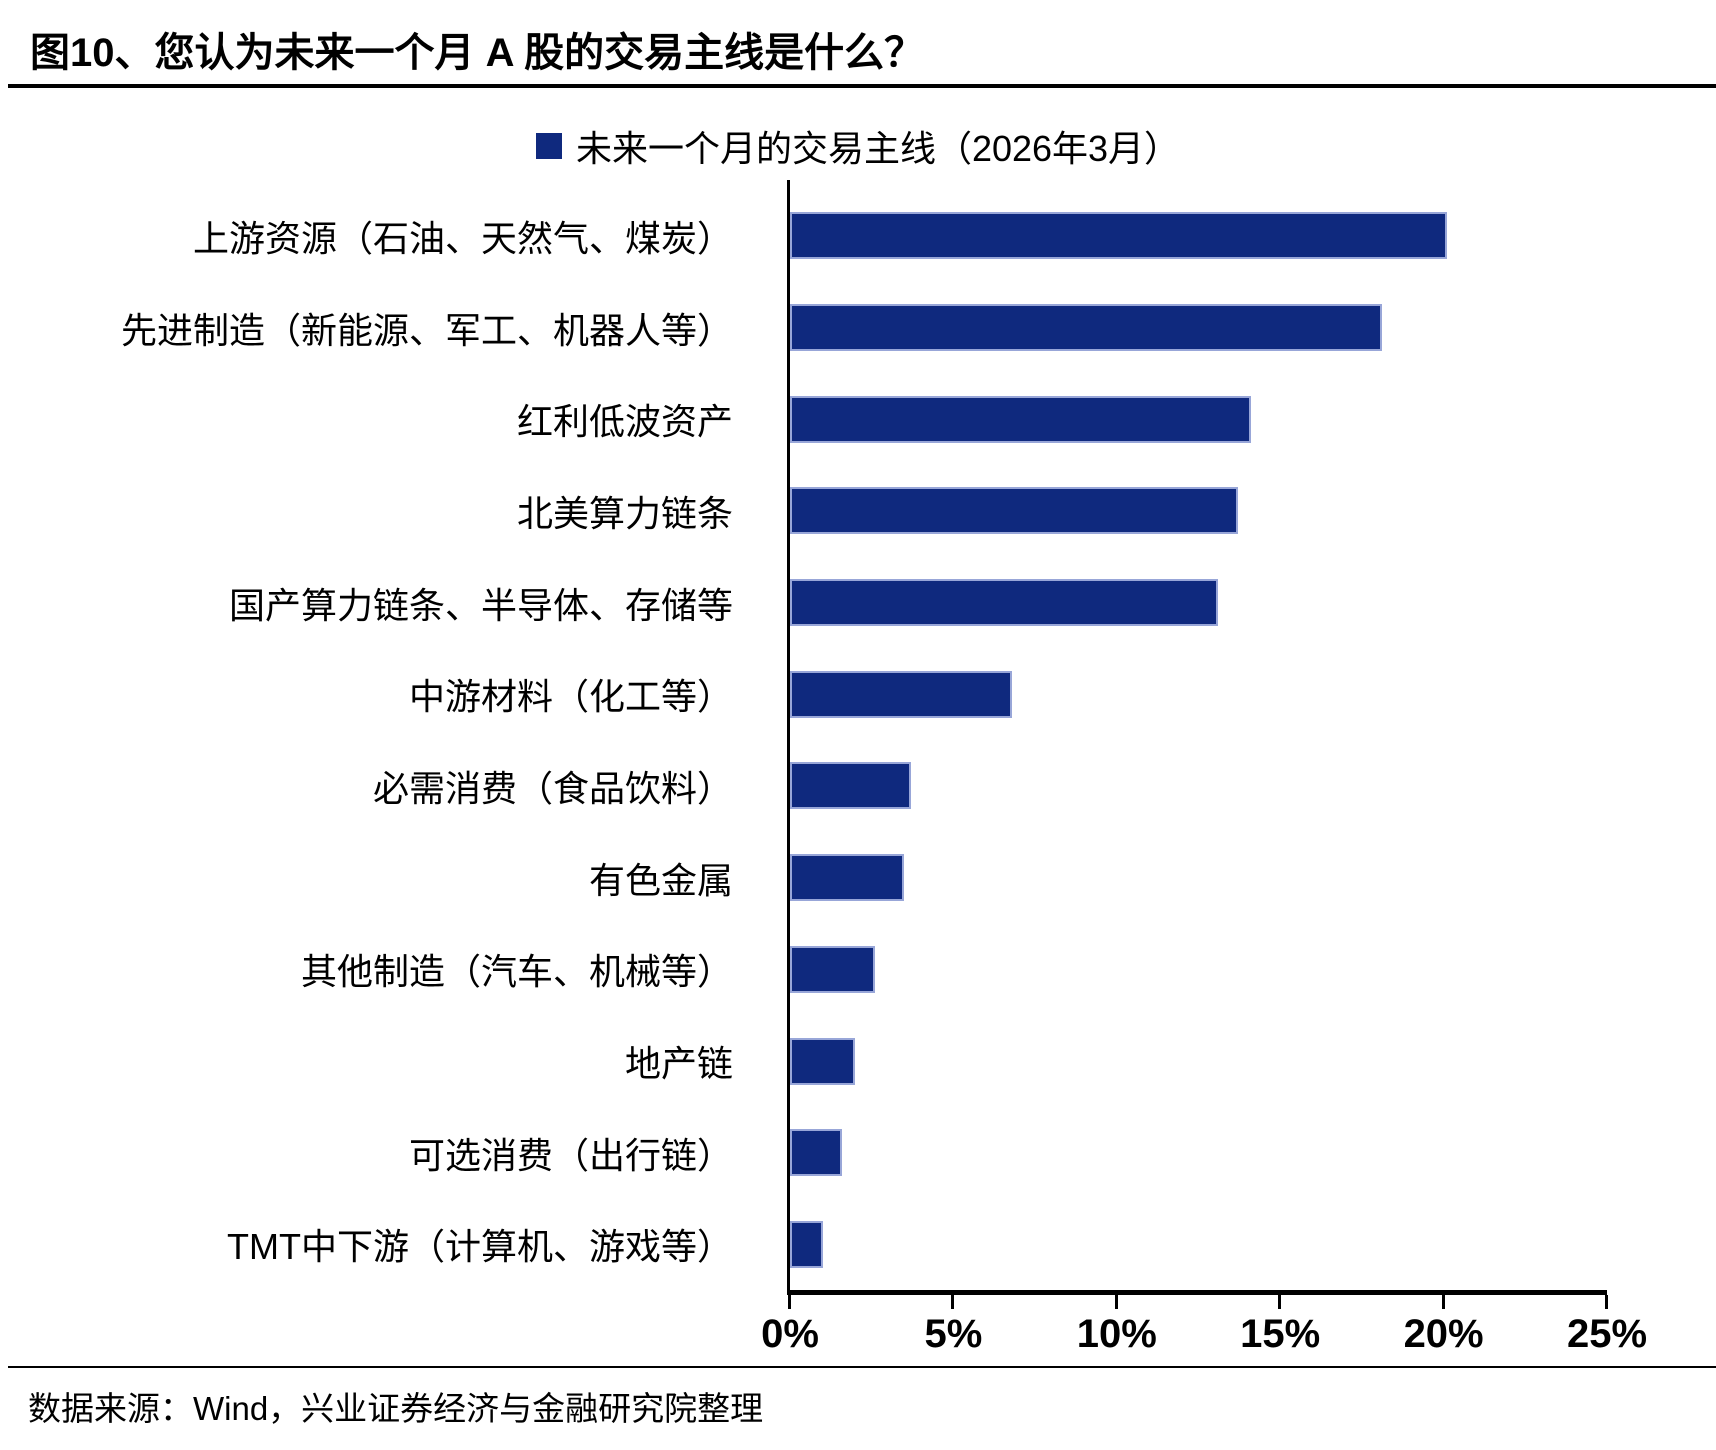  Describe the element at coordinates (624, 422) in the screenshot. I see `category-label: 红利低波资产` at that location.